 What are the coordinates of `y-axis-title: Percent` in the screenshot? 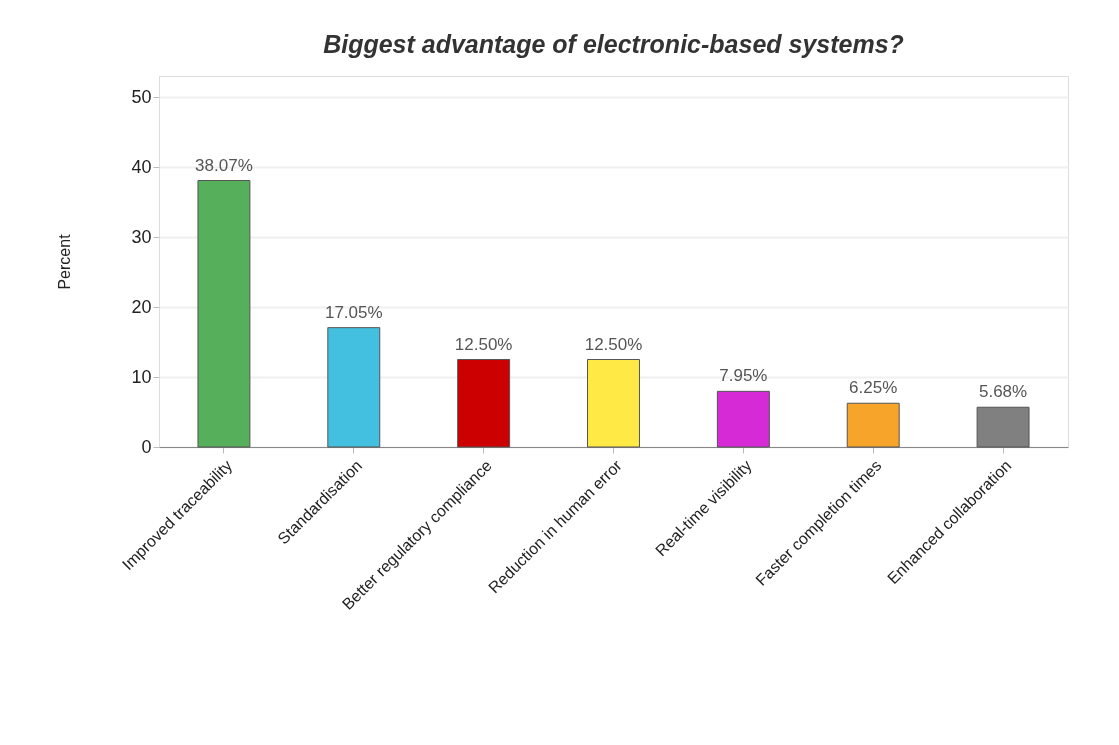 It's located at (65, 261).